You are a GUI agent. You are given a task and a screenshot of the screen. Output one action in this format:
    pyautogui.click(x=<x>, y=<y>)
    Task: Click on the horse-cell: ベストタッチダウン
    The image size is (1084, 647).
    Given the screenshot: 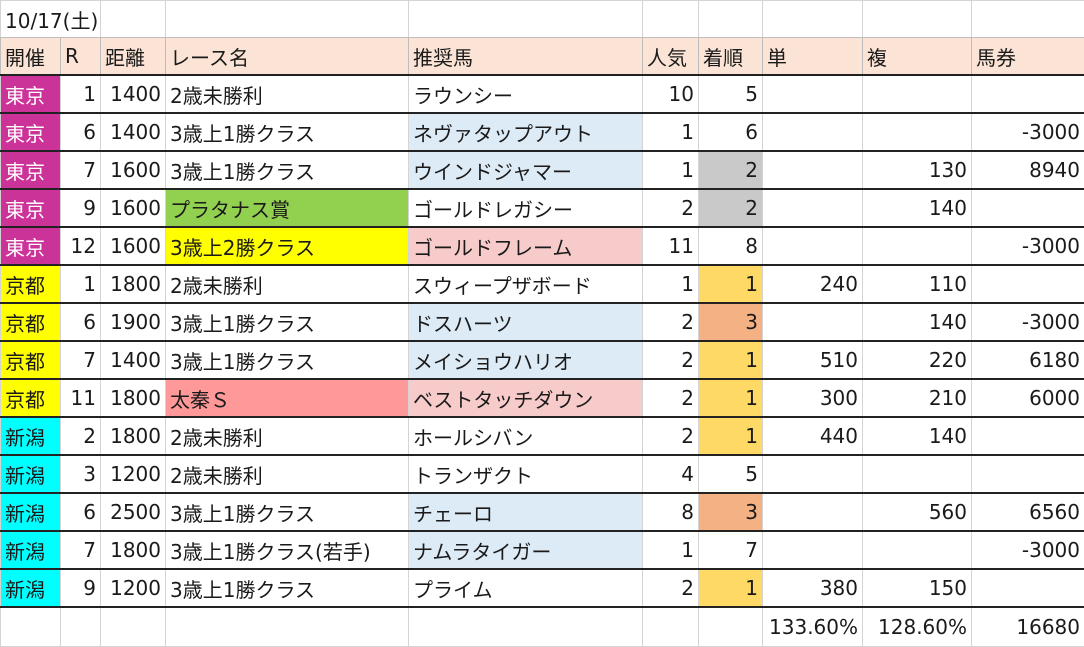 What is the action you would take?
    pyautogui.click(x=526, y=398)
    